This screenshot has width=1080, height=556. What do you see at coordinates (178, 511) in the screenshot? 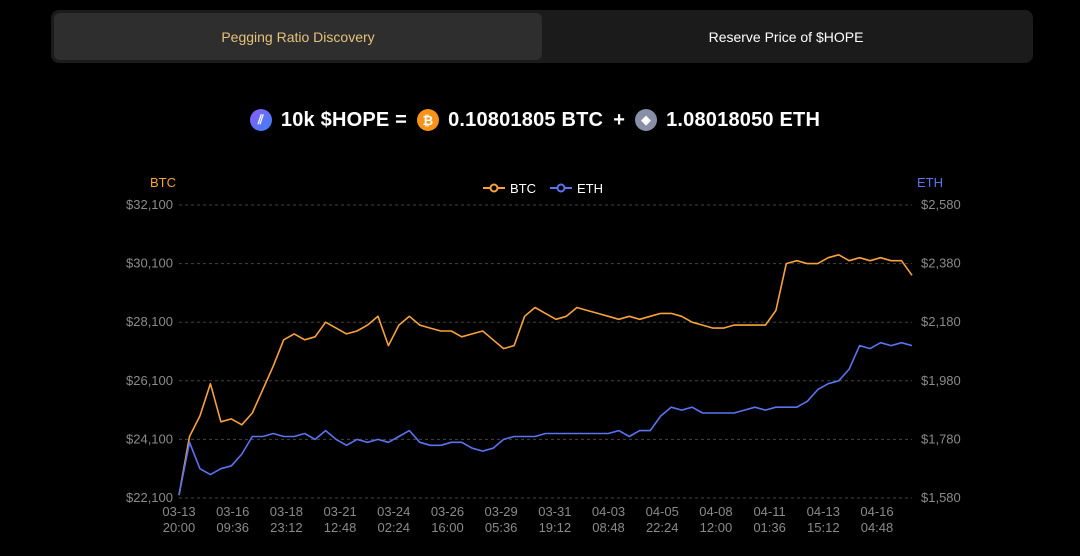
I see `x-tick-date: 03-13` at bounding box center [178, 511].